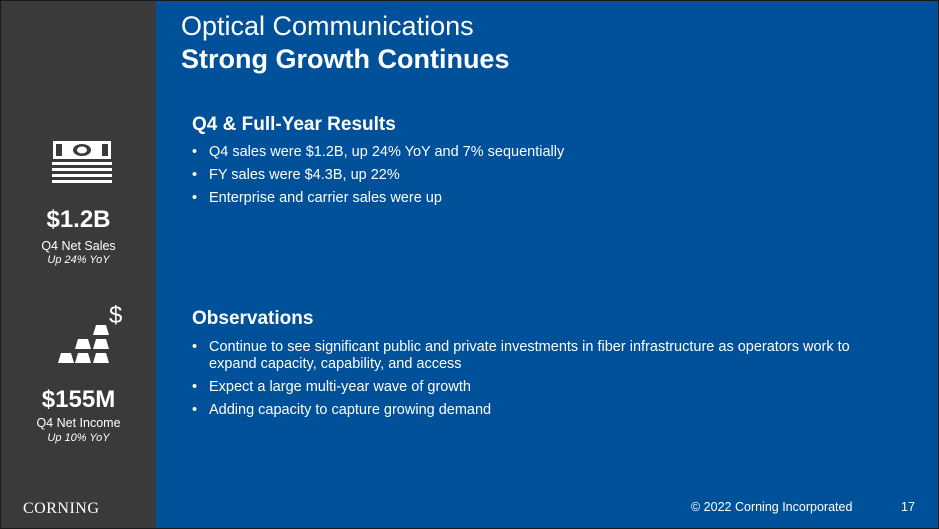 The width and height of the screenshot is (939, 529). What do you see at coordinates (345, 59) in the screenshot?
I see `page-subtitle: Strong Growth Continues` at bounding box center [345, 59].